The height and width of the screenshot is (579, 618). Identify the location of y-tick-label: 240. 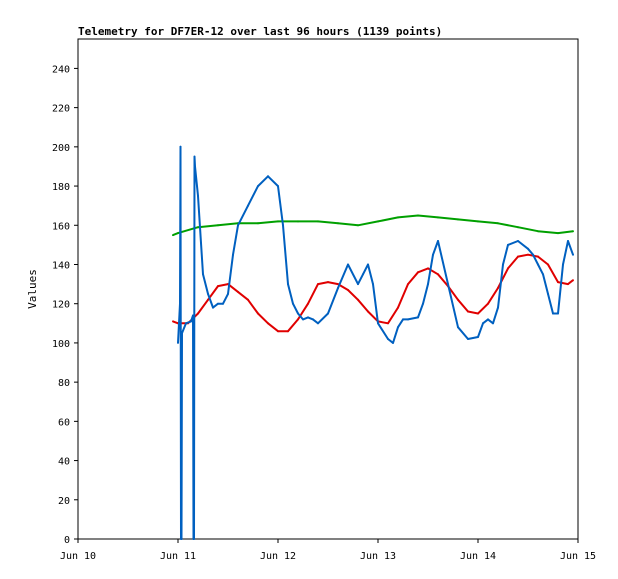
(61, 69).